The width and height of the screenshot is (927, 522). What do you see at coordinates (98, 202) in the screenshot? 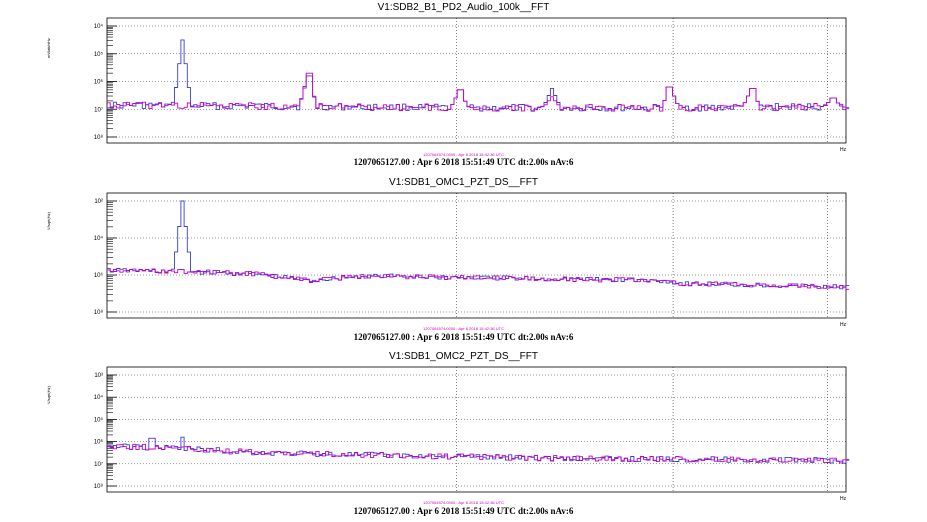
I see `y-tick-label: 10²` at bounding box center [98, 202].